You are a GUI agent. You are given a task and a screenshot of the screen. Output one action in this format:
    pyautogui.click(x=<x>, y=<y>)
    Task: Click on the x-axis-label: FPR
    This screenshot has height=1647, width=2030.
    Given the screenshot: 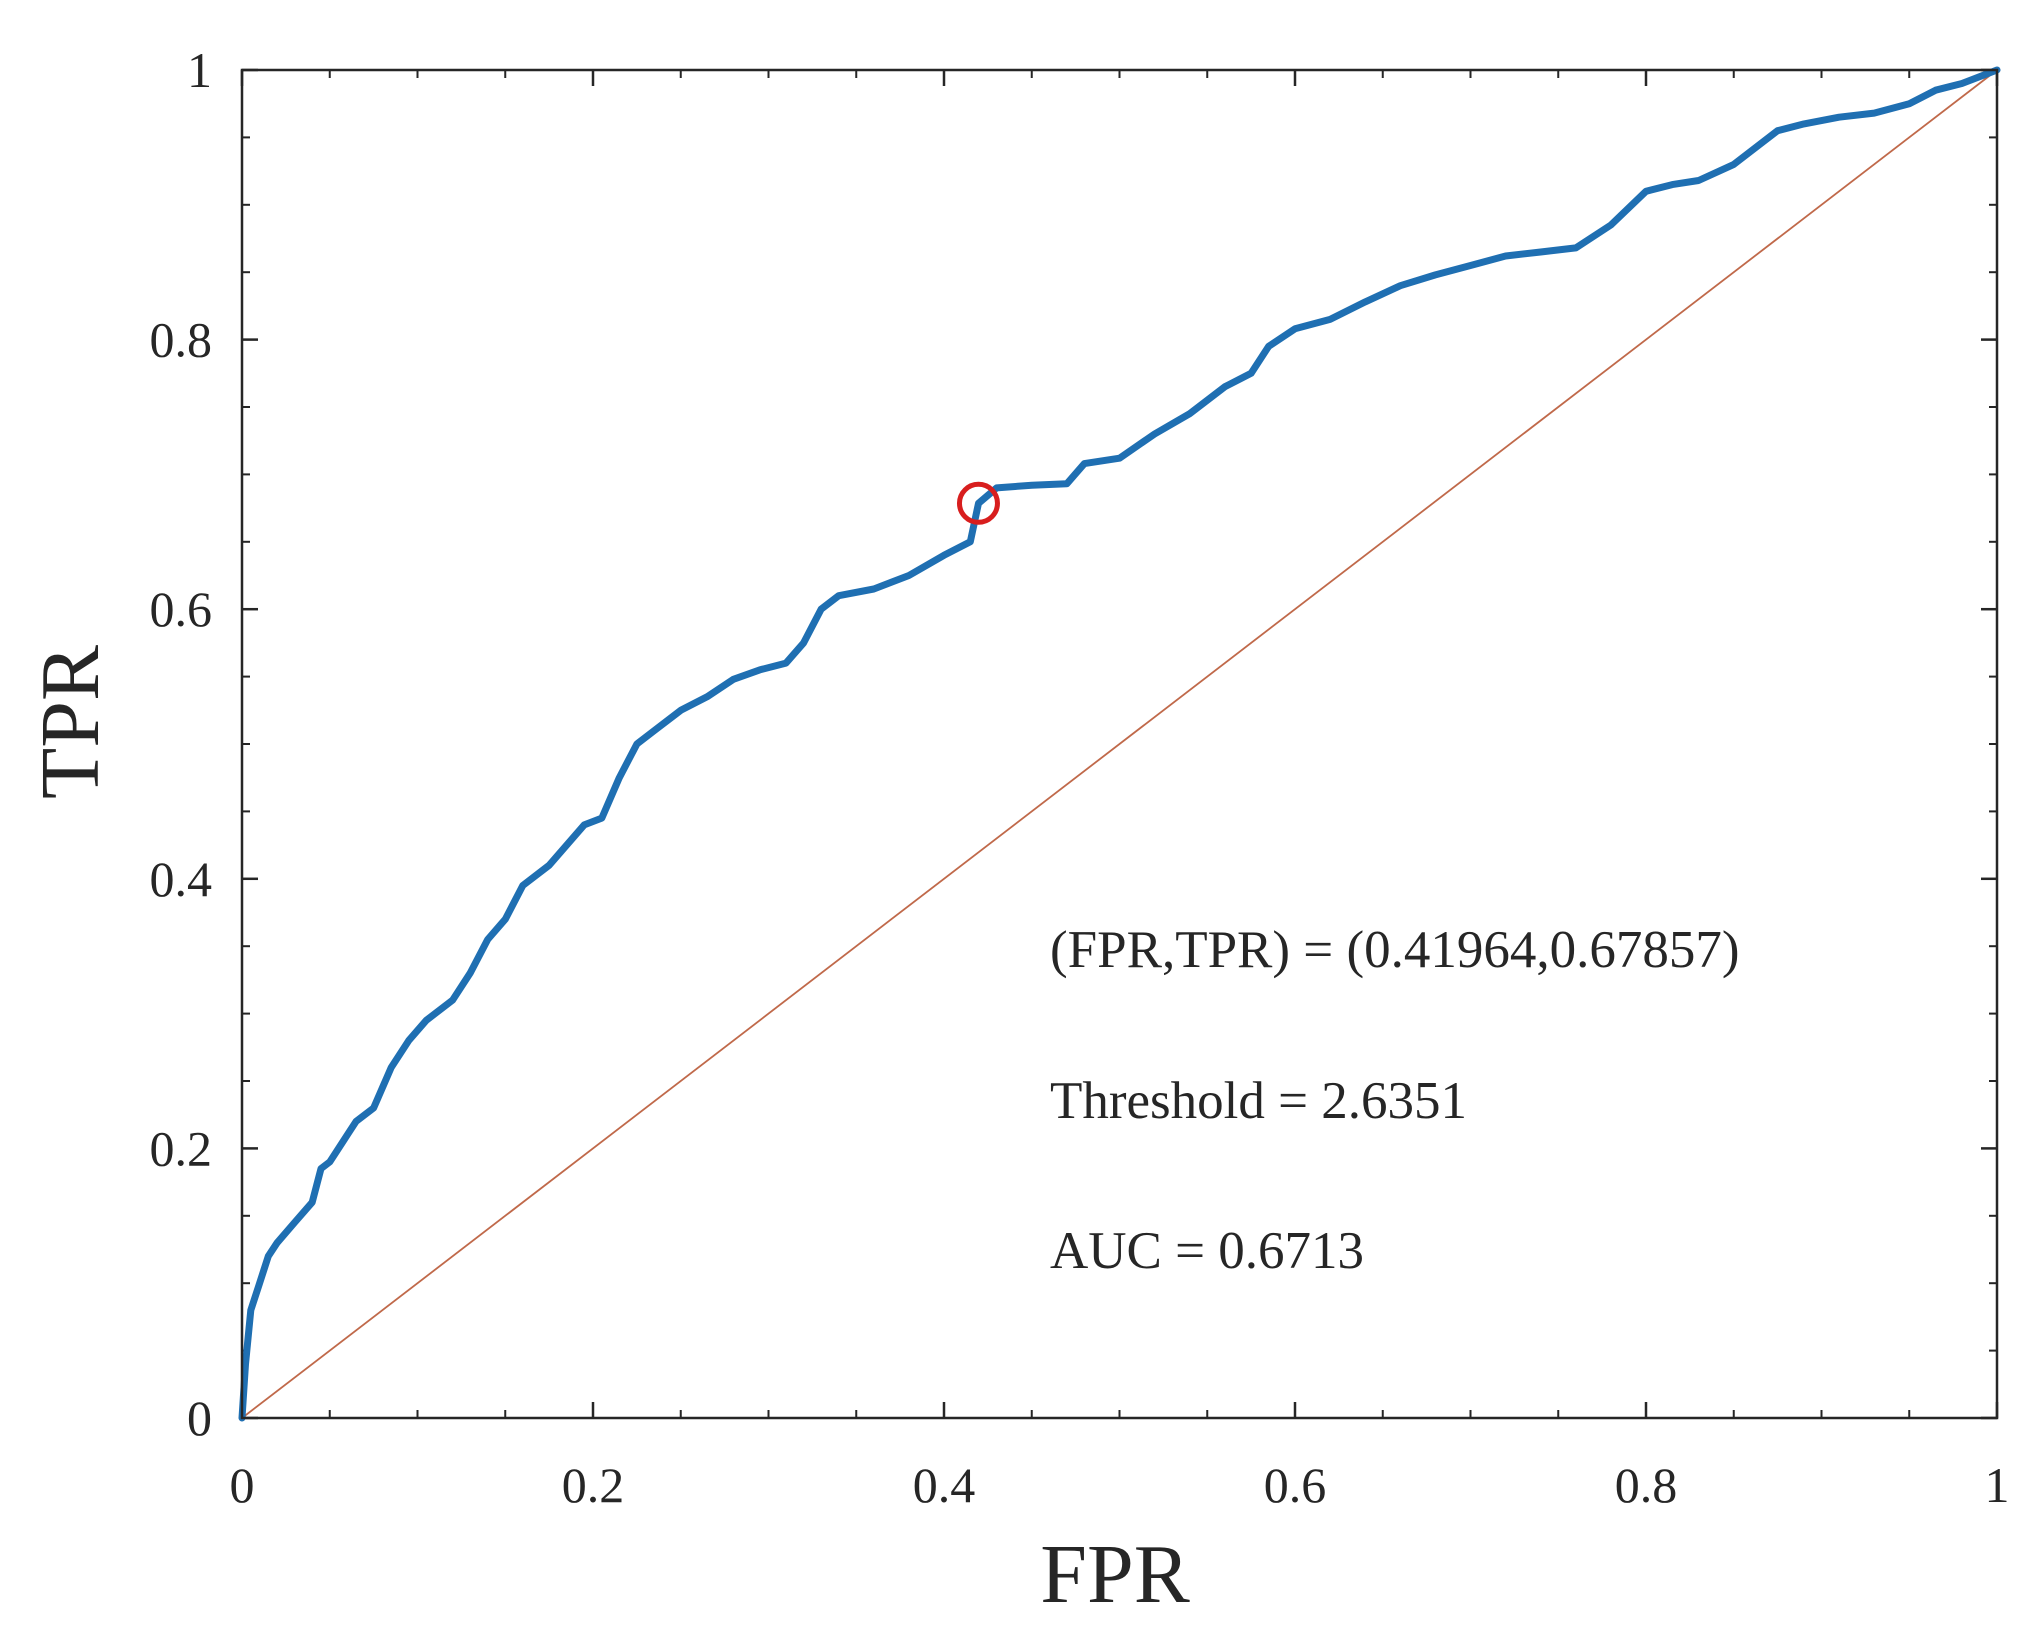 What is the action you would take?
    pyautogui.click(x=1114, y=1574)
    